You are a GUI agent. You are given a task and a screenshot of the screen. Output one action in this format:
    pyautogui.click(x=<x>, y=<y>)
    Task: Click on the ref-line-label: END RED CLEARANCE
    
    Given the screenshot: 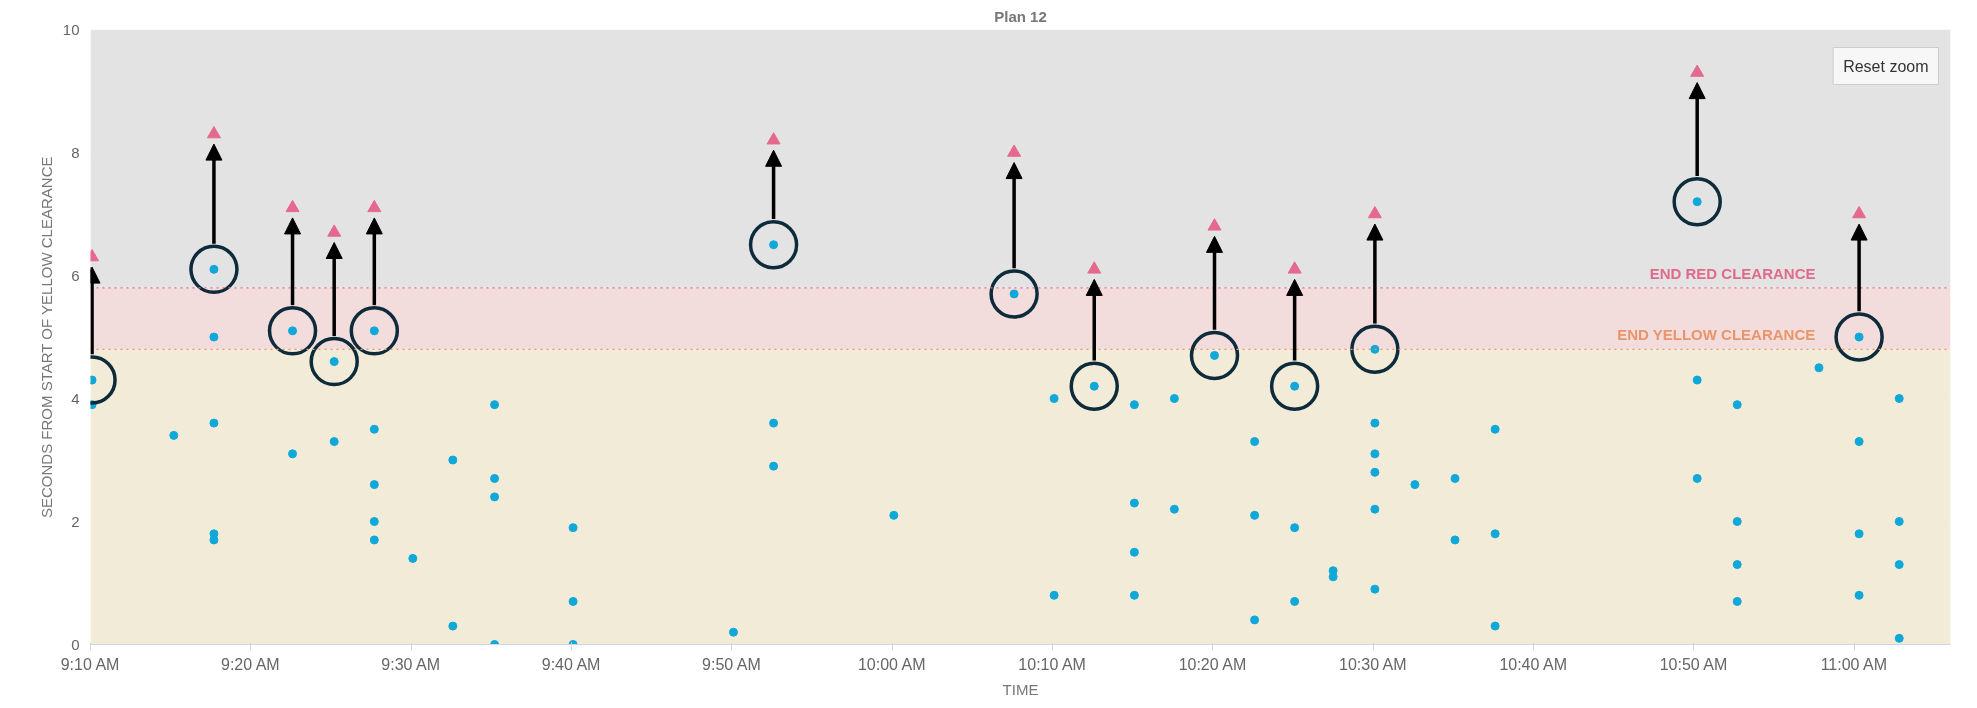 What is the action you would take?
    pyautogui.click(x=1732, y=273)
    